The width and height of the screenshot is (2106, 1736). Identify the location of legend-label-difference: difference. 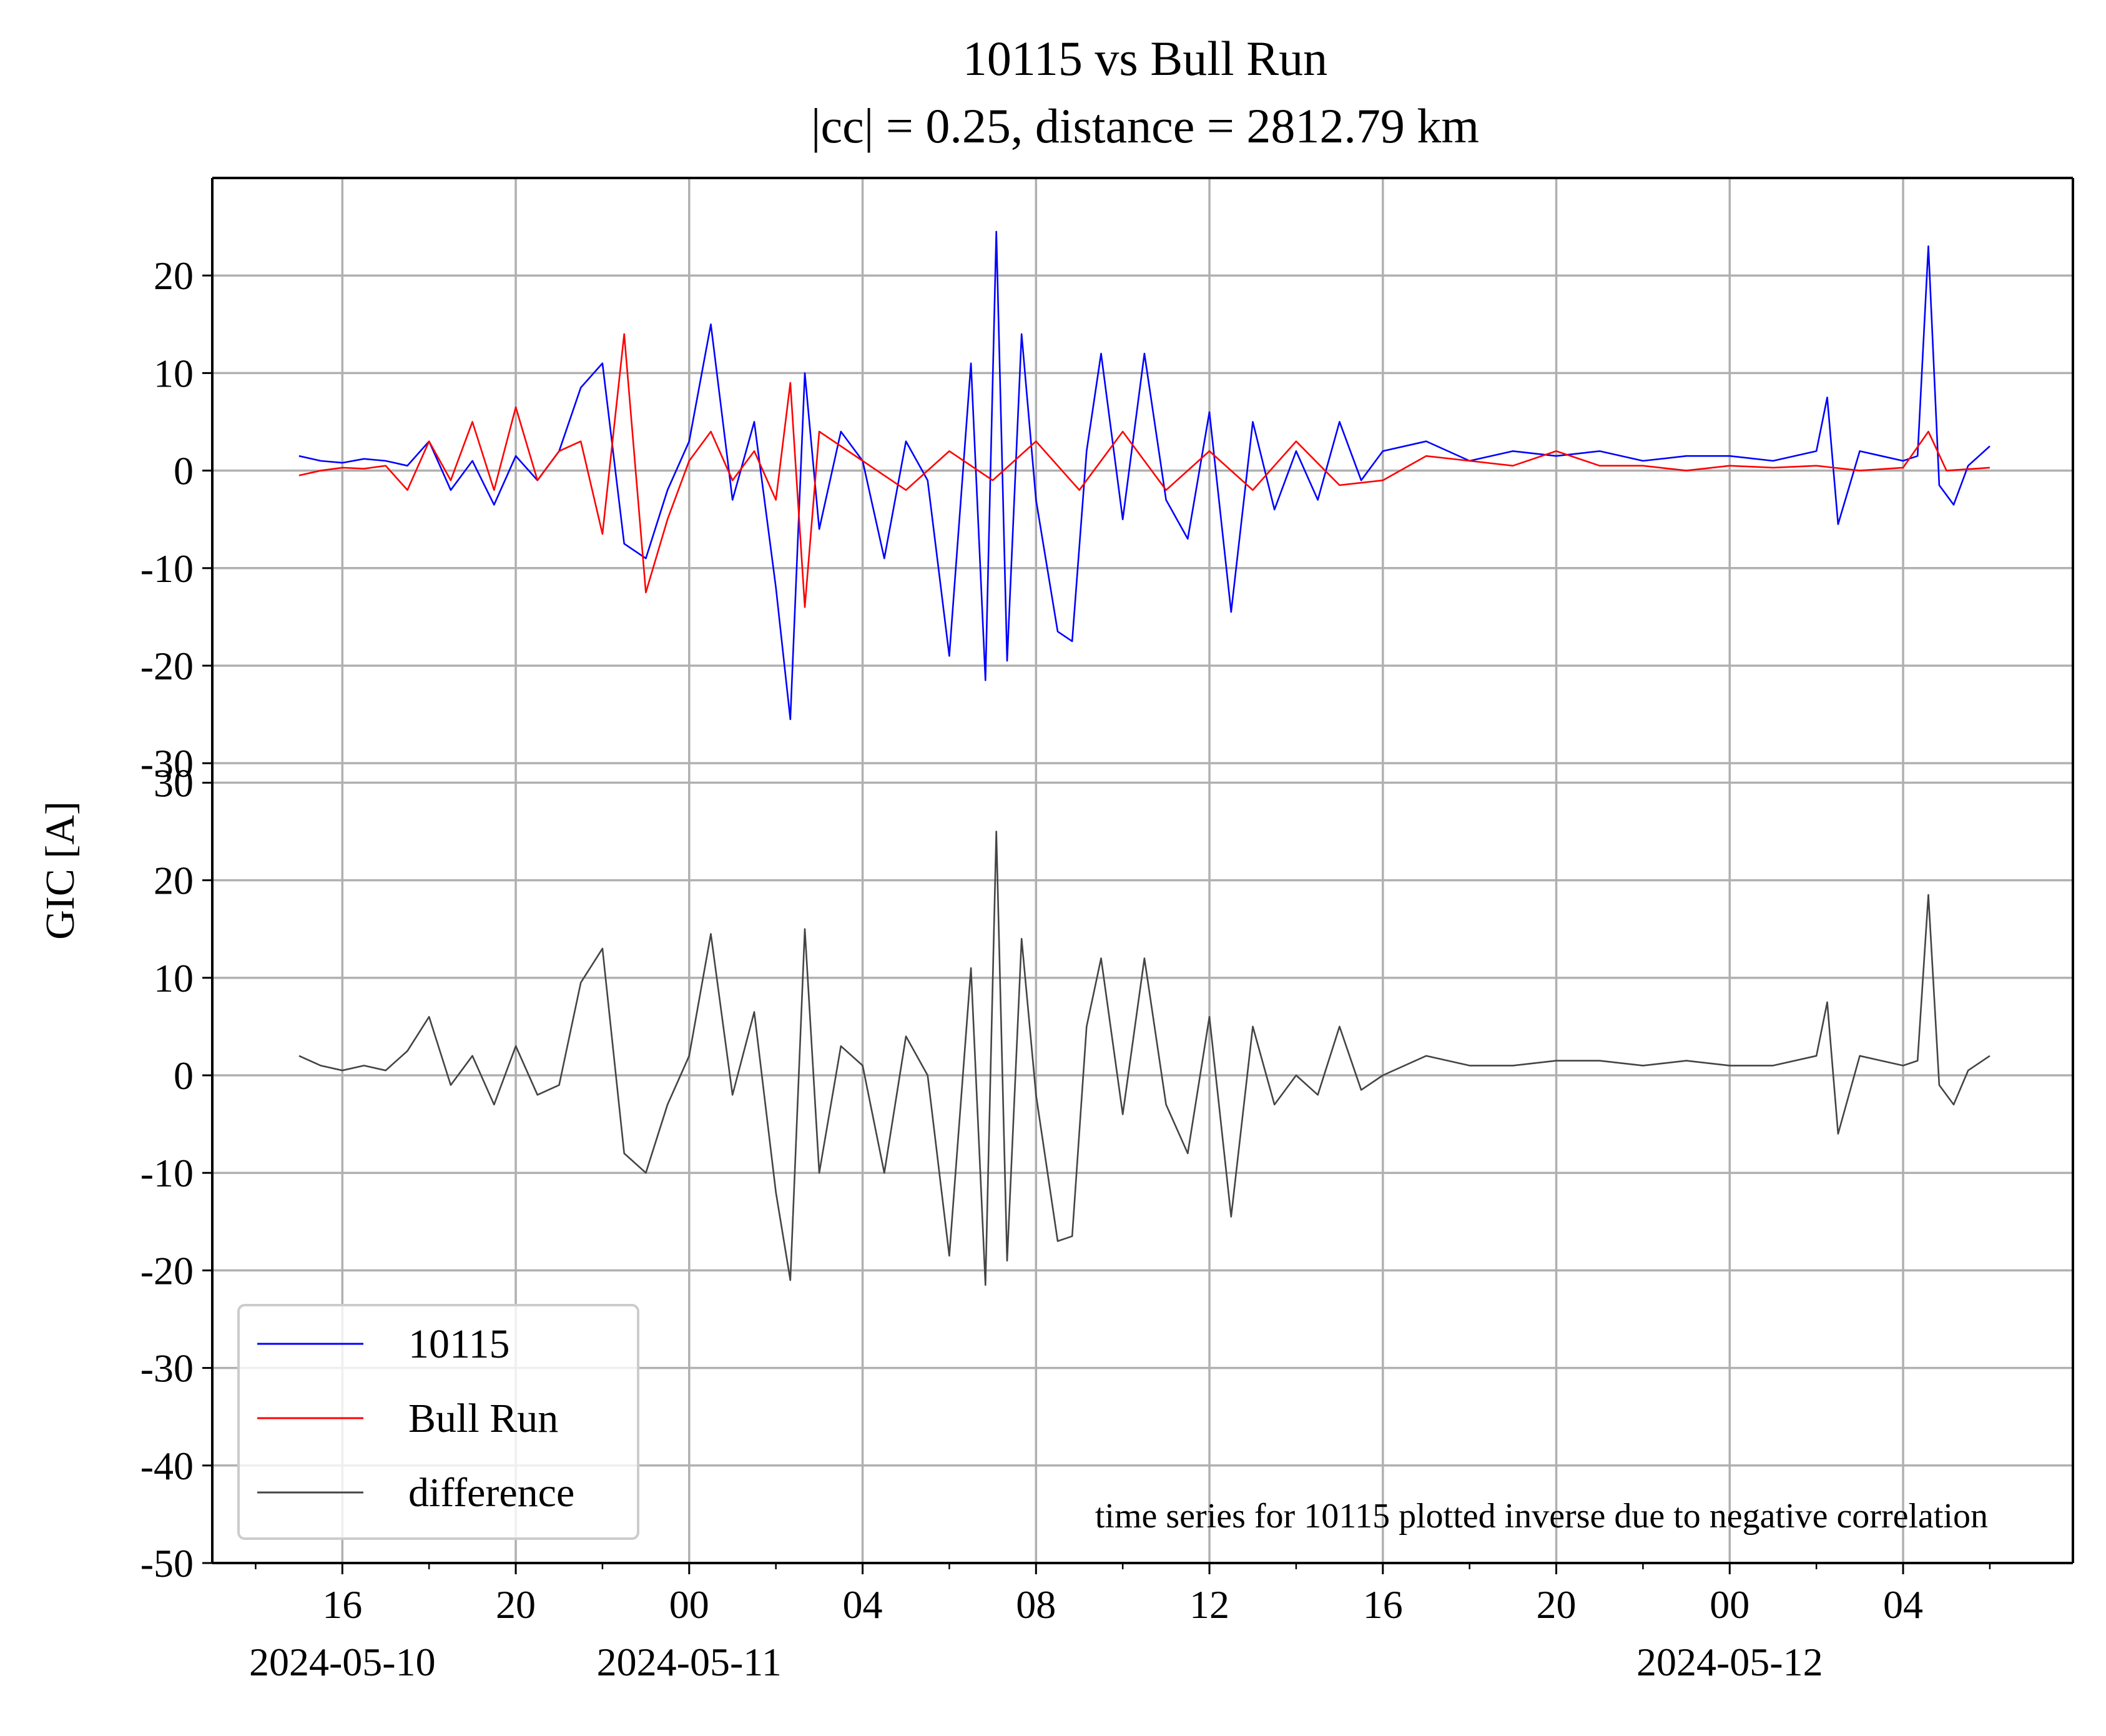
(491, 1493).